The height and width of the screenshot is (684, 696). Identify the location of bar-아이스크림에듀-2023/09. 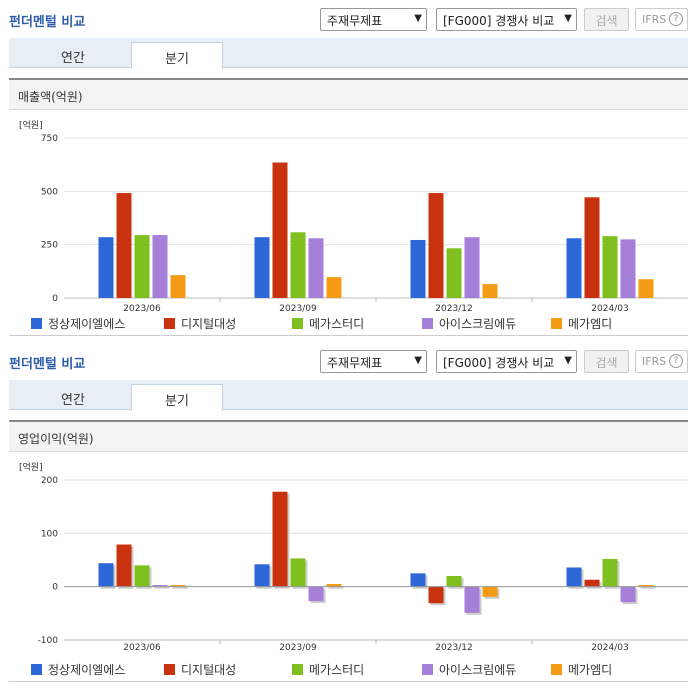
(316, 268).